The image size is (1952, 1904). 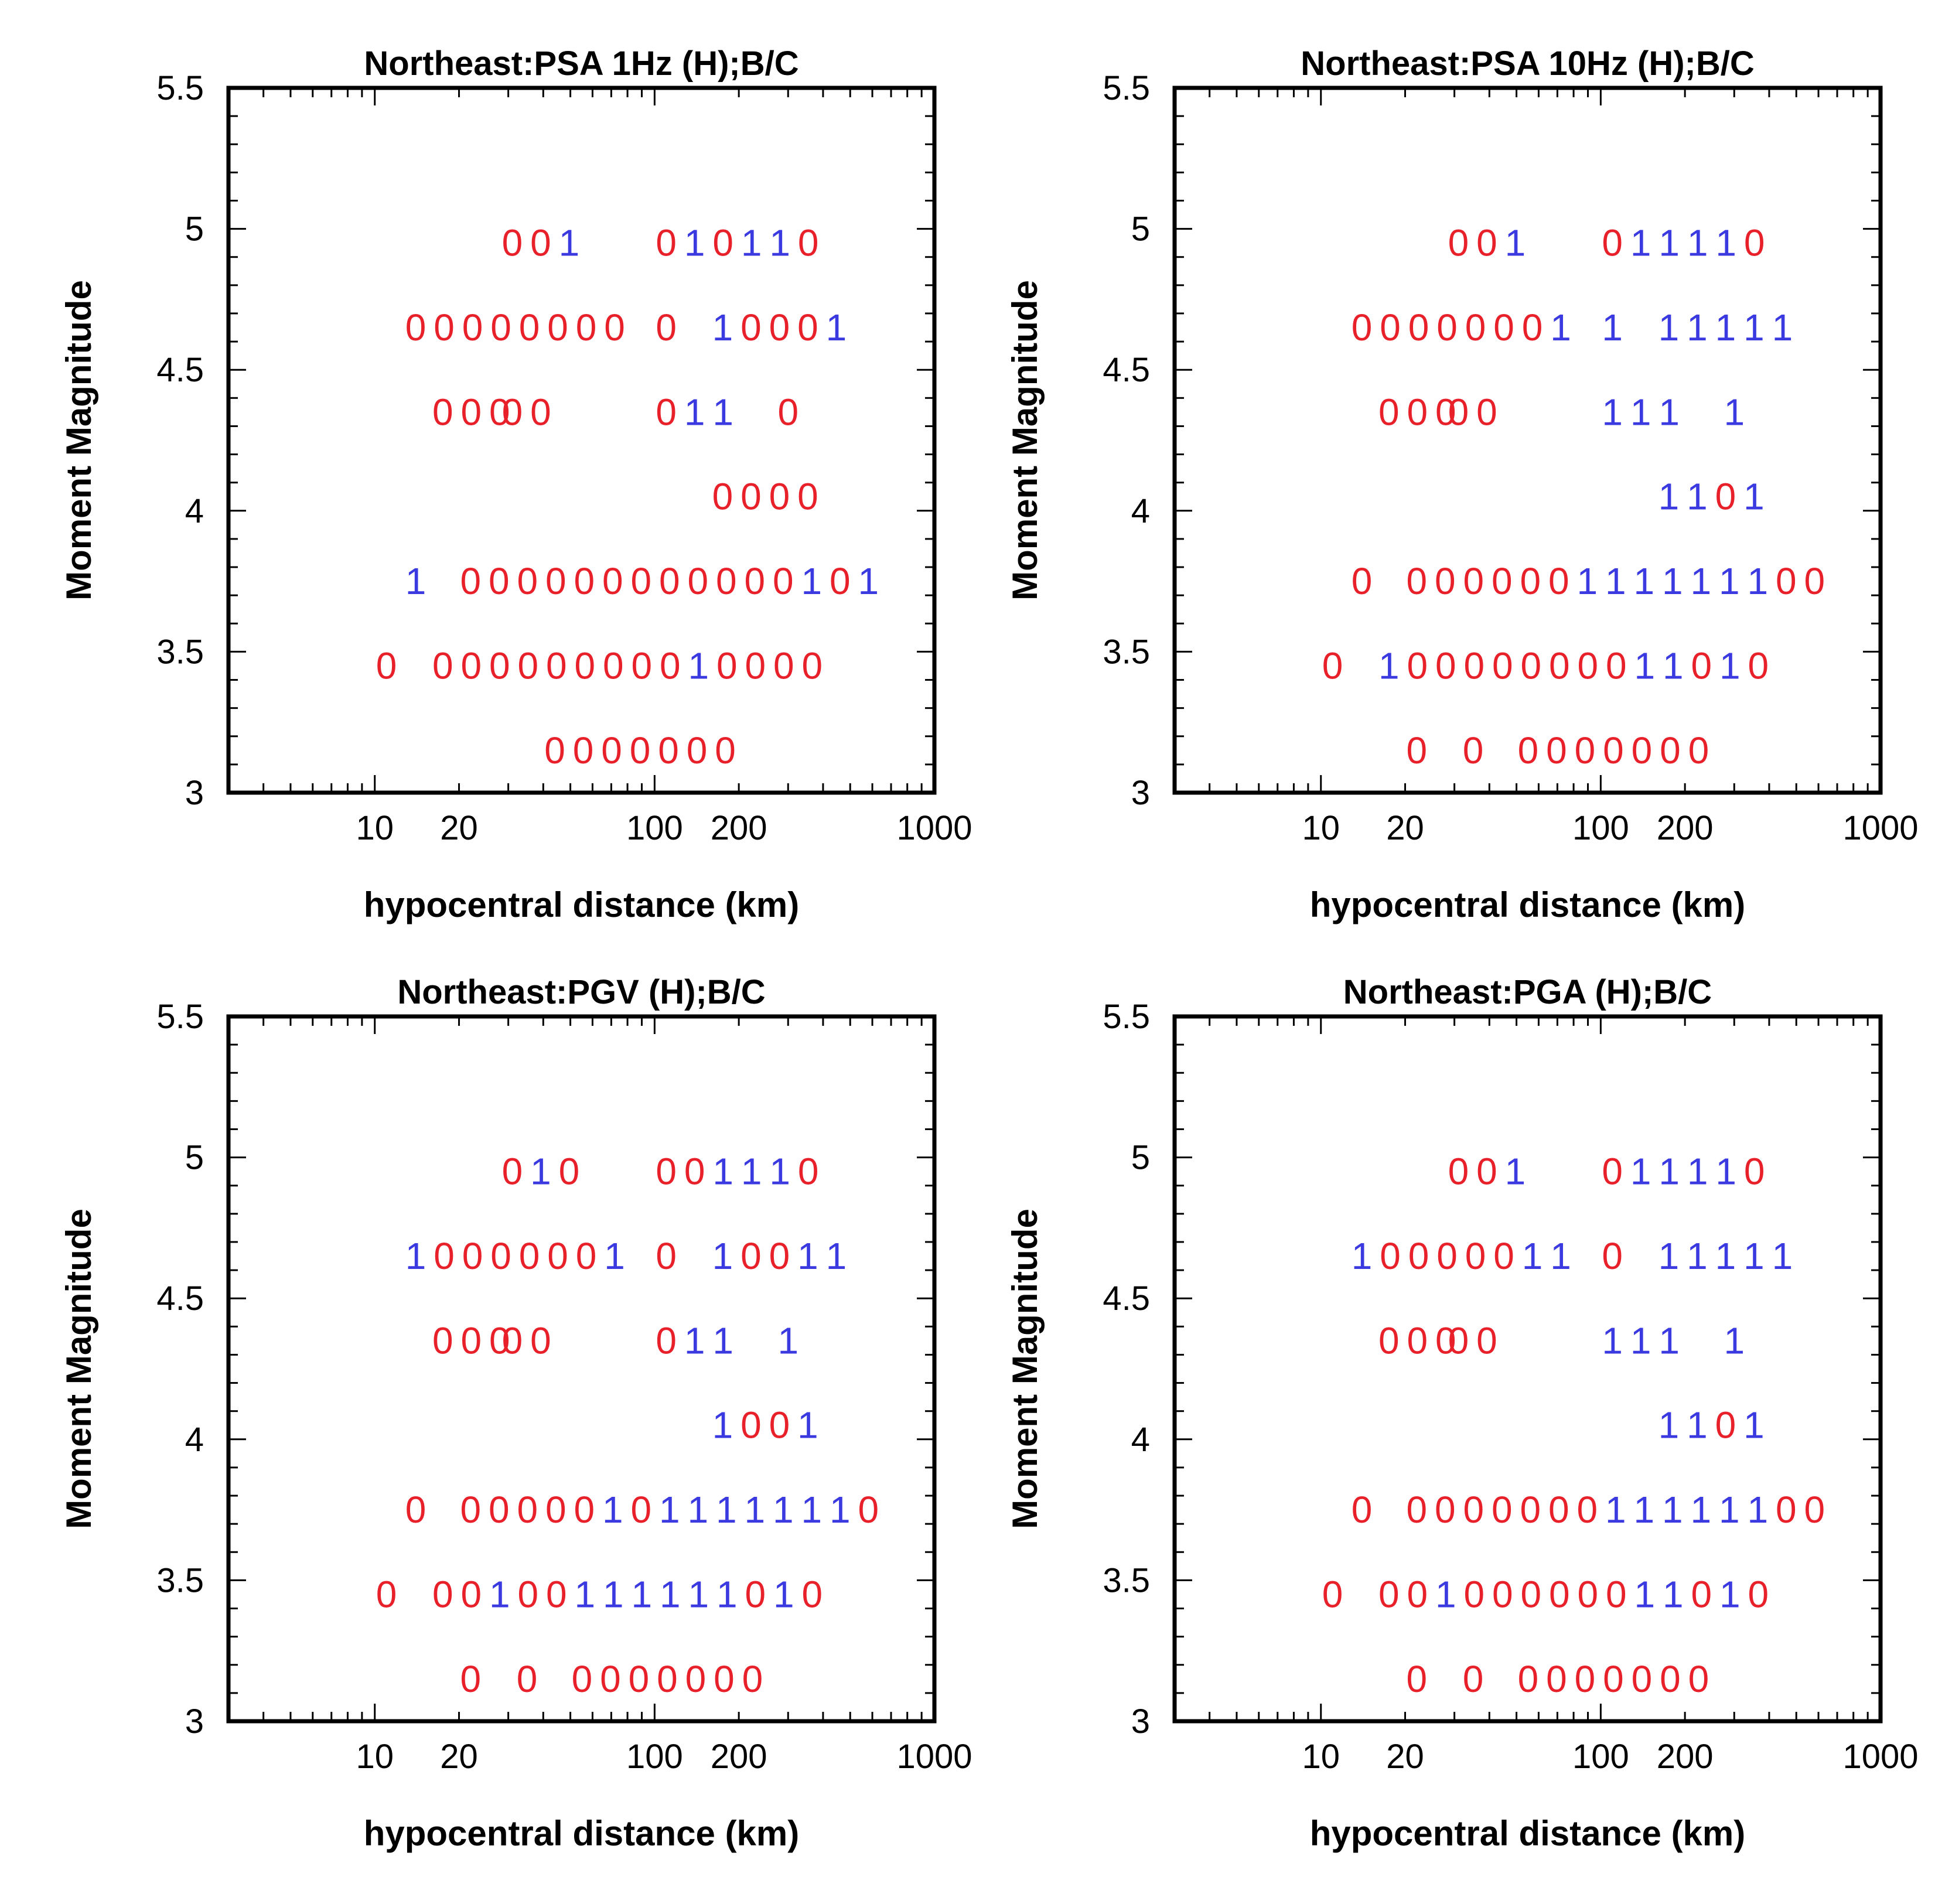 I want to click on chart-title: Northeast:PSA 10Hz (H);B/C, so click(x=1527, y=64).